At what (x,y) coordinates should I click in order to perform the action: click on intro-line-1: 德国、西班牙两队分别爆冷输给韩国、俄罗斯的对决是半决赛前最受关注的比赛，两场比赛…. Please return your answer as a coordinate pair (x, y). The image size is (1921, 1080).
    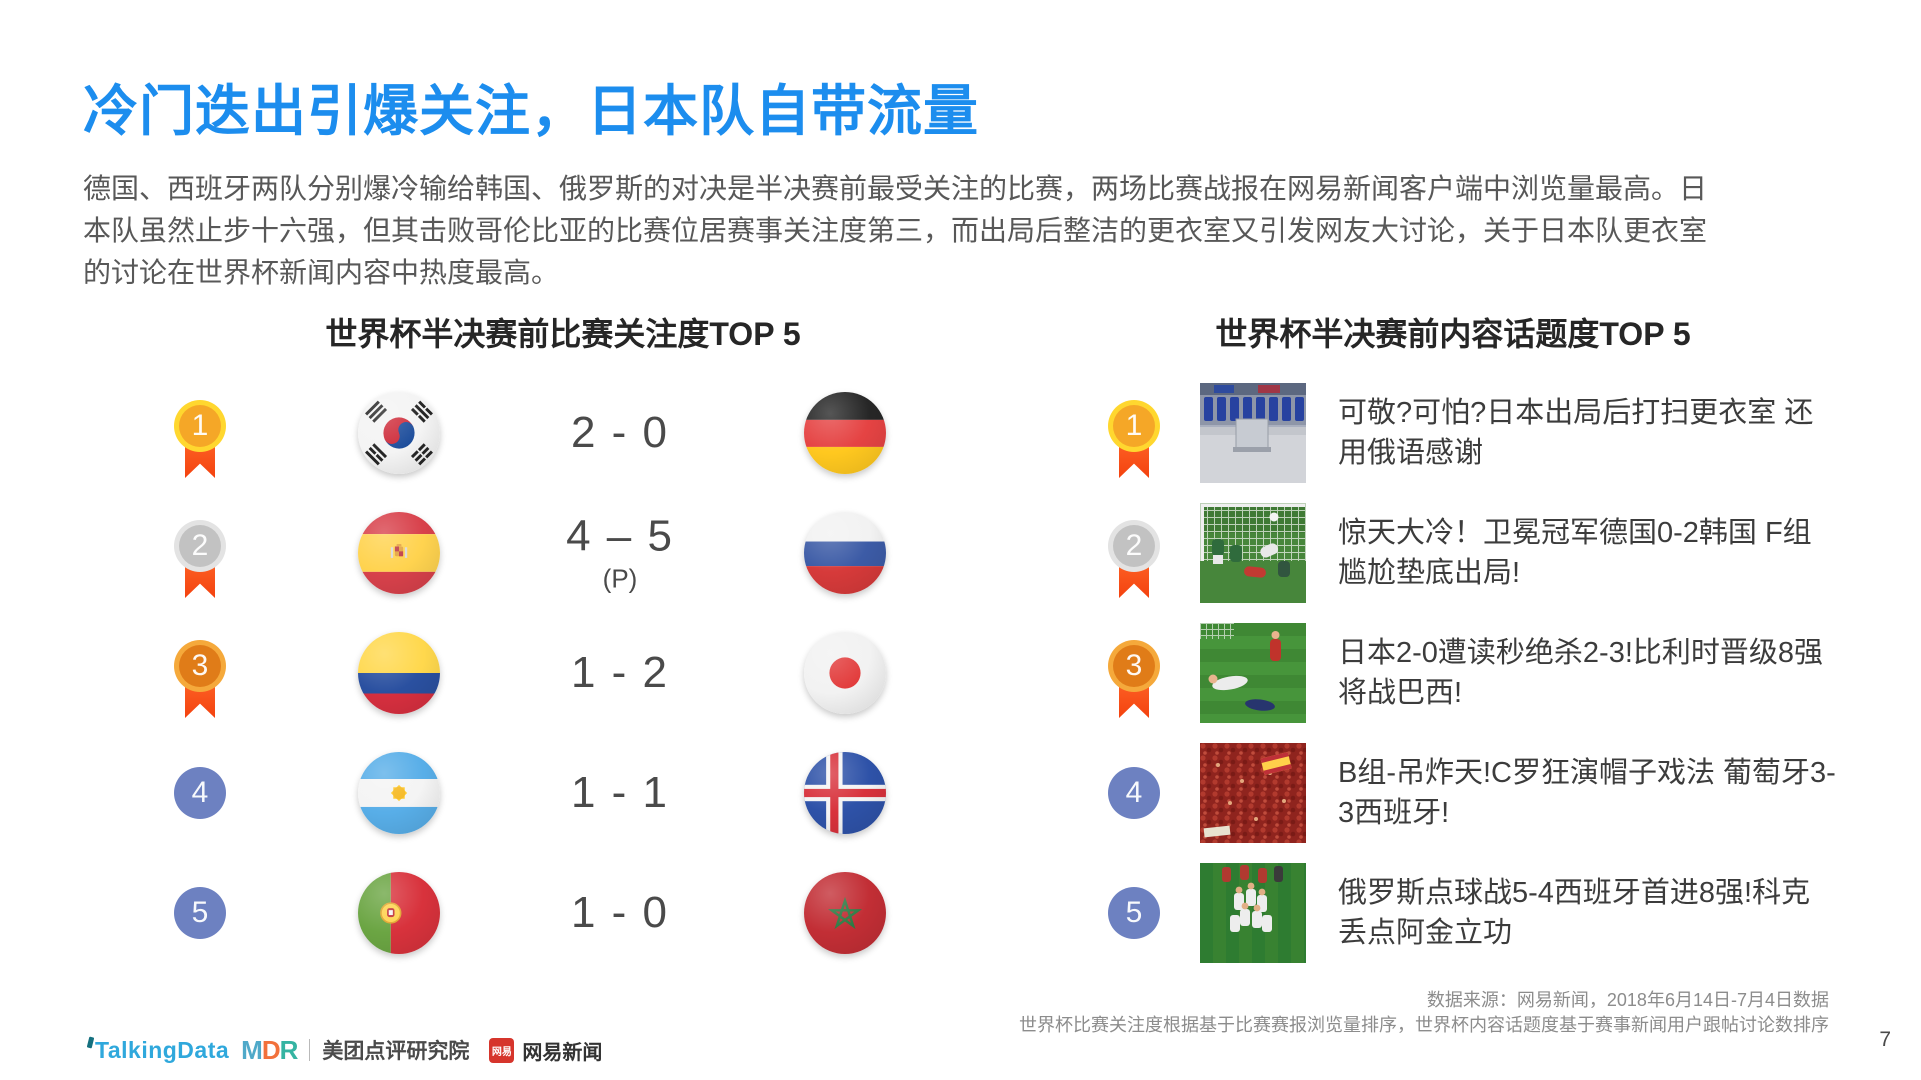
    Looking at the image, I should click on (895, 188).